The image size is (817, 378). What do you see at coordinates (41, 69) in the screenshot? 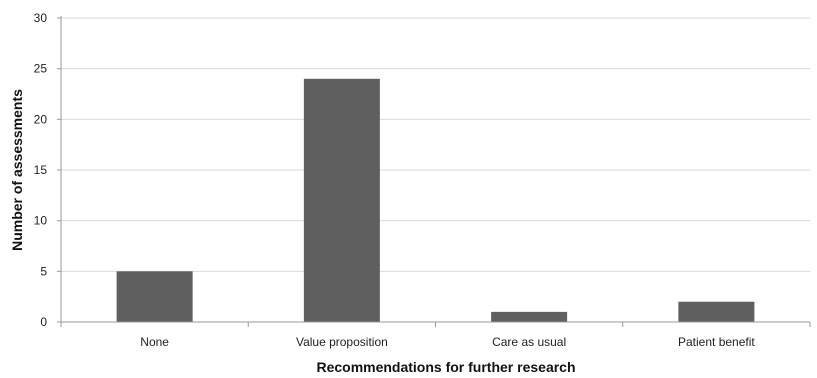
I see `y-tick-label: 25` at bounding box center [41, 69].